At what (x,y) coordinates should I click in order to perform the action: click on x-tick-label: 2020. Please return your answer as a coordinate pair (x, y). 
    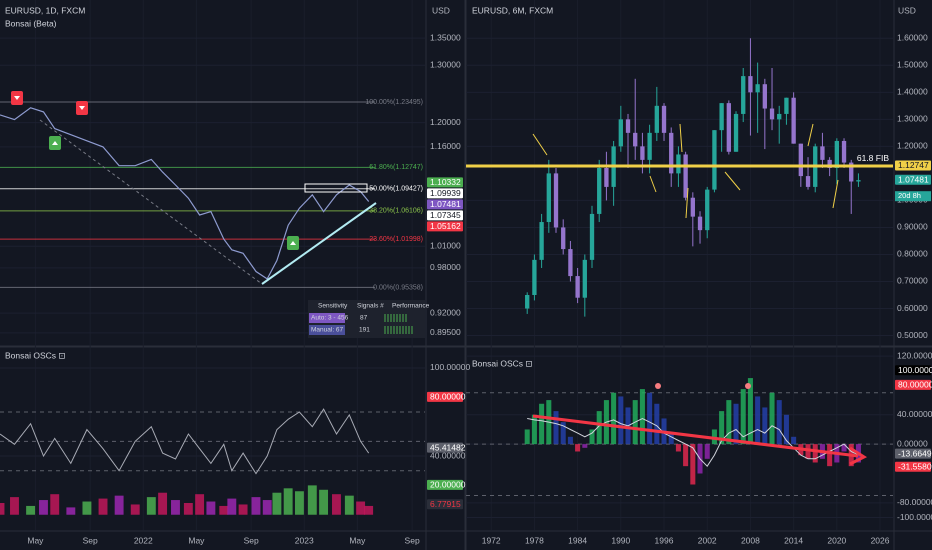
    Looking at the image, I should click on (836, 540).